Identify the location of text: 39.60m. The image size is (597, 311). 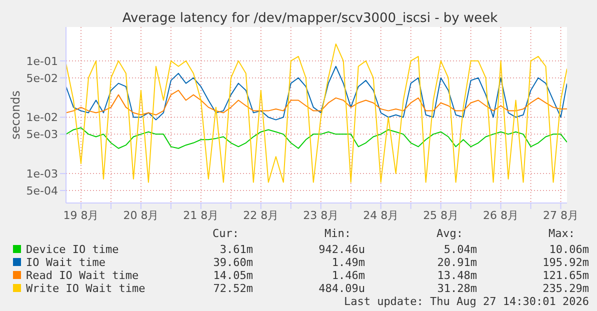
(233, 262).